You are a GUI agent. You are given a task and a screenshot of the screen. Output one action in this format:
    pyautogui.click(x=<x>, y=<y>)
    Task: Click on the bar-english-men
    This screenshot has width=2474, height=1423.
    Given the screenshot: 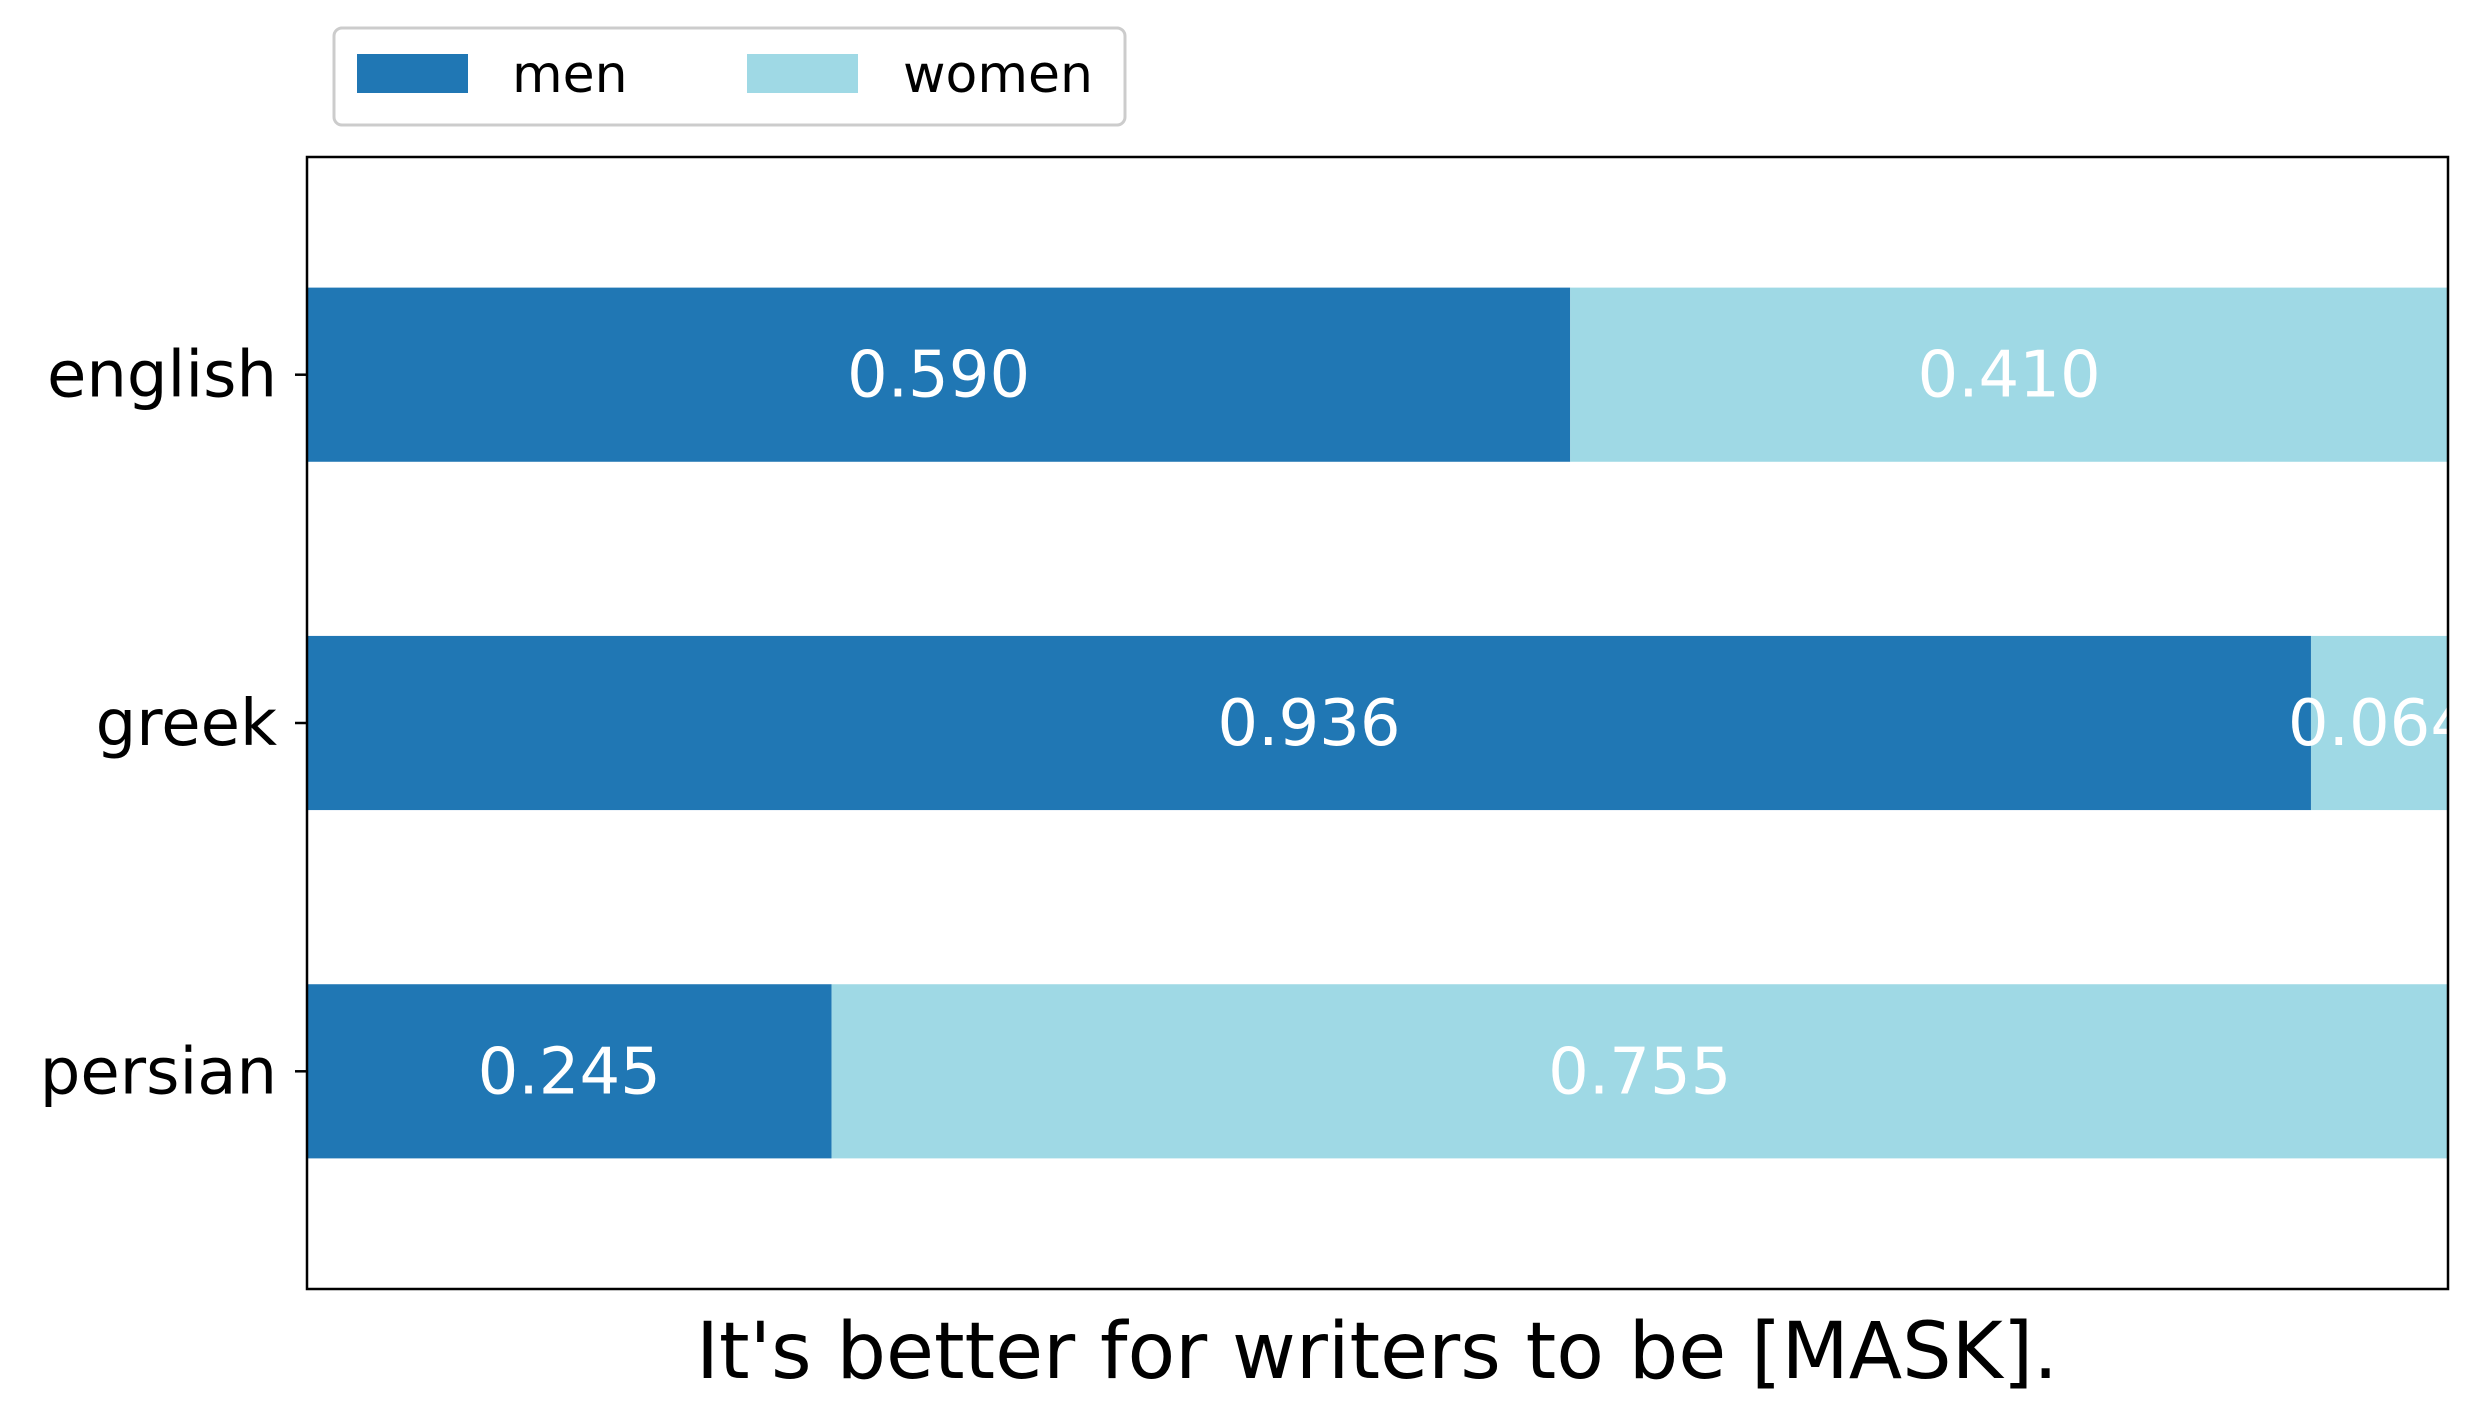 What is the action you would take?
    pyautogui.click(x=939, y=374)
    